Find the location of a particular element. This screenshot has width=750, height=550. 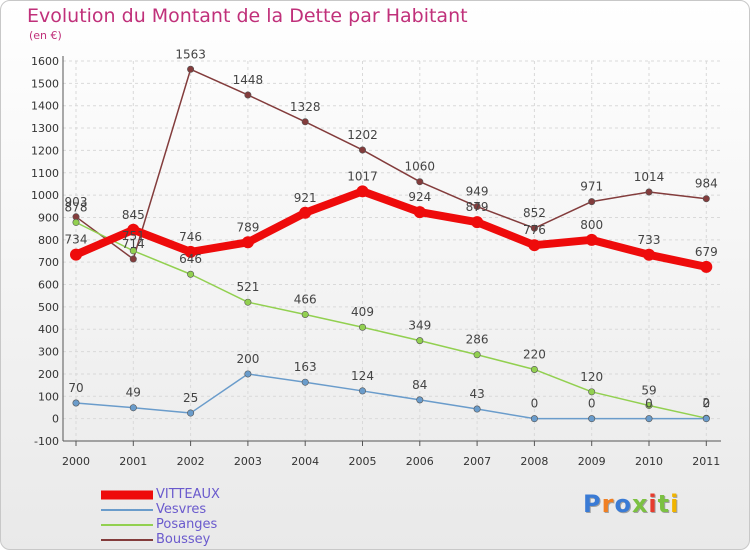

x-tick-label: 2006 is located at coordinates (420, 461).